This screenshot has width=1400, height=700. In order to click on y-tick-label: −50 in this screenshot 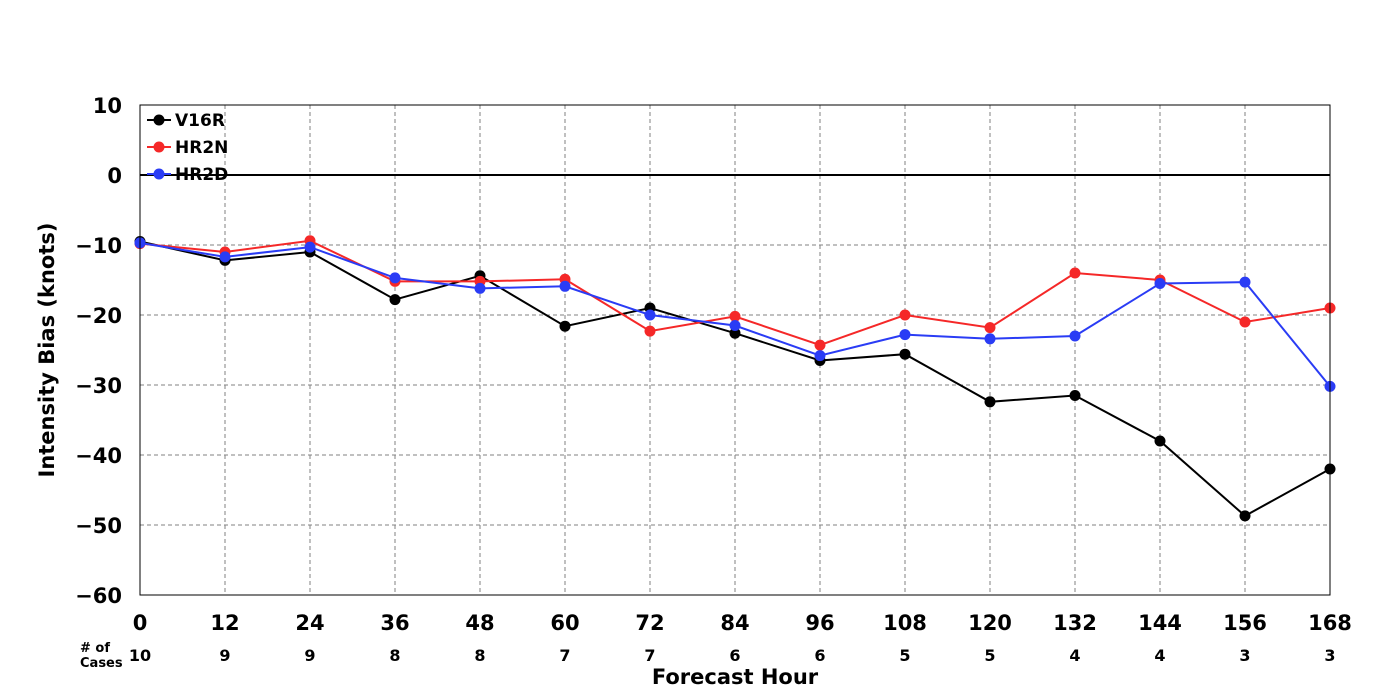, I will do `click(98, 526)`.